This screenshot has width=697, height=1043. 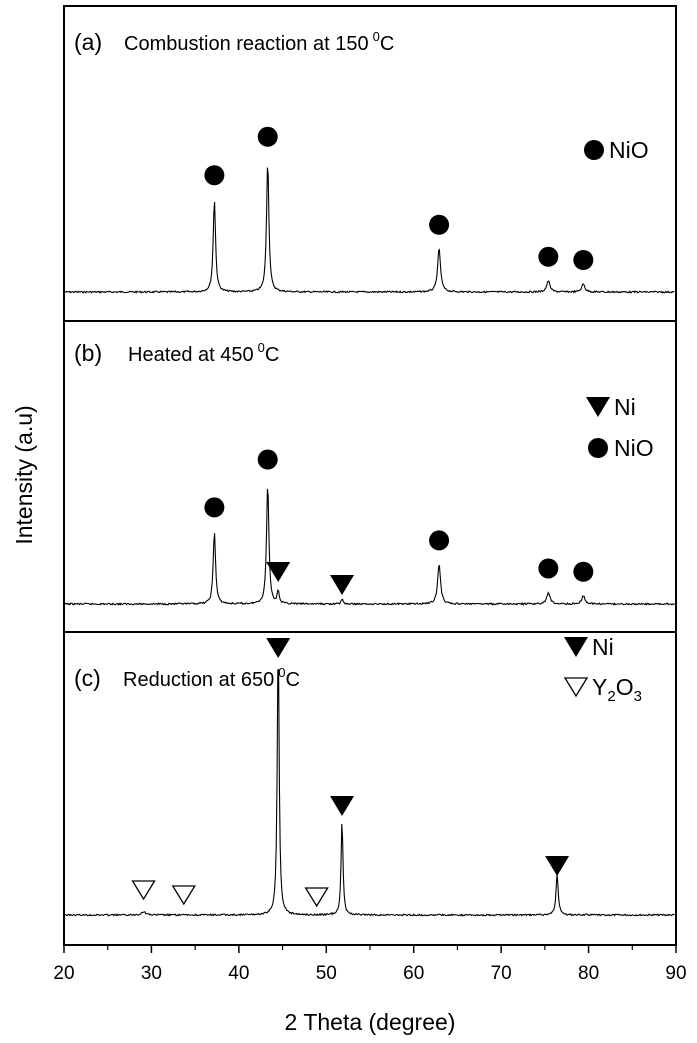 I want to click on panel-title-c: (c) Reduction at 650 0C, so click(x=187, y=678).